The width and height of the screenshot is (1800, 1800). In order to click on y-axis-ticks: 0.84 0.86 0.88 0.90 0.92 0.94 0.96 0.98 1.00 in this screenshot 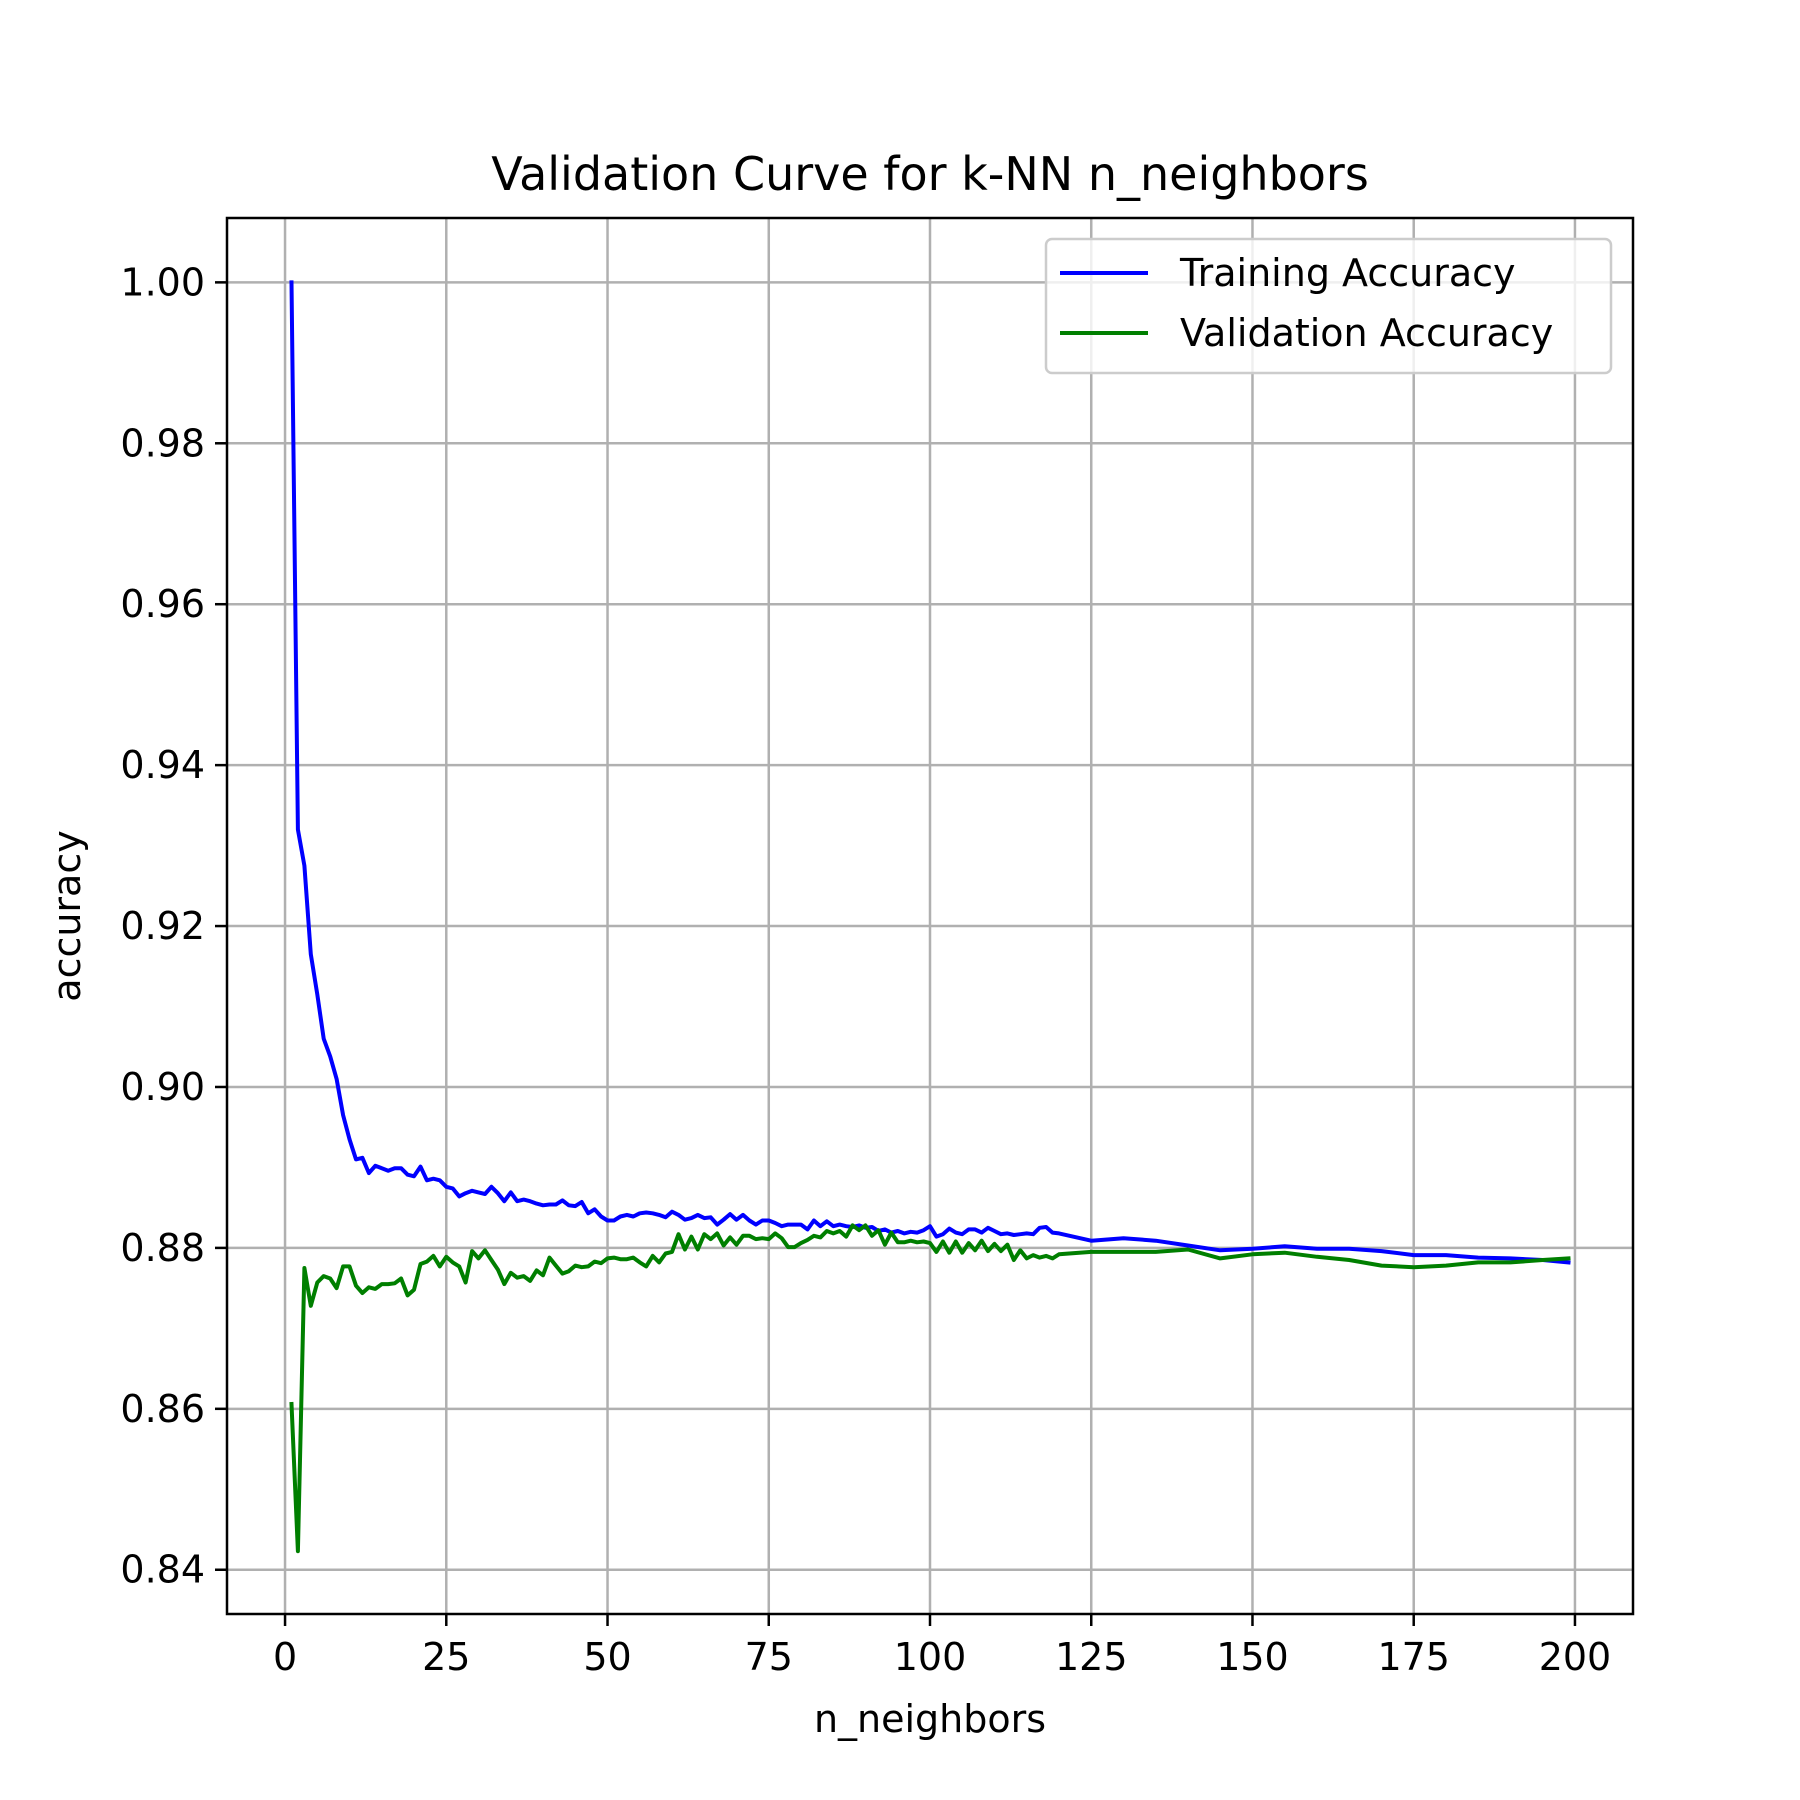, I will do `click(173, 926)`.